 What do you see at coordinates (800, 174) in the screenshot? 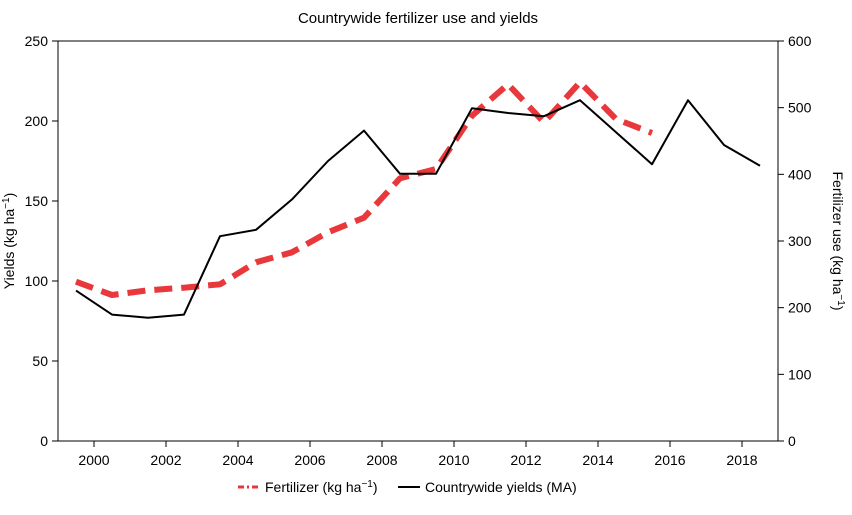
I see `right-y-tick-label: 400` at bounding box center [800, 174].